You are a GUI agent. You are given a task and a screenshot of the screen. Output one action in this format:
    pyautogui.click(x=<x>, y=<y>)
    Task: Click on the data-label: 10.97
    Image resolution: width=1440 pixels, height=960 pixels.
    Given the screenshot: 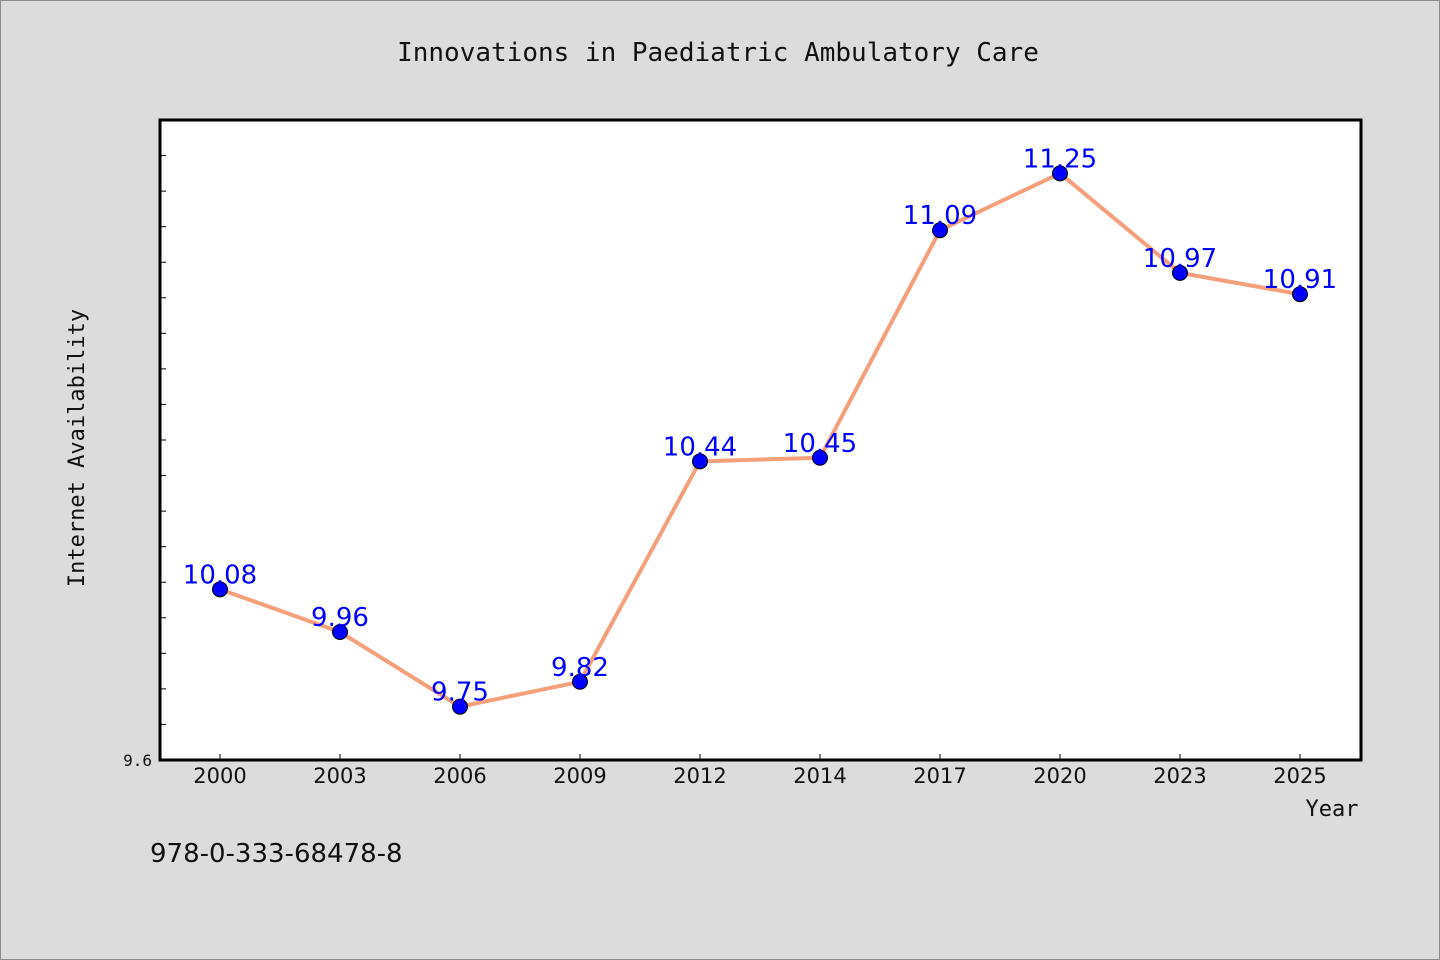 What is the action you would take?
    pyautogui.click(x=1180, y=259)
    